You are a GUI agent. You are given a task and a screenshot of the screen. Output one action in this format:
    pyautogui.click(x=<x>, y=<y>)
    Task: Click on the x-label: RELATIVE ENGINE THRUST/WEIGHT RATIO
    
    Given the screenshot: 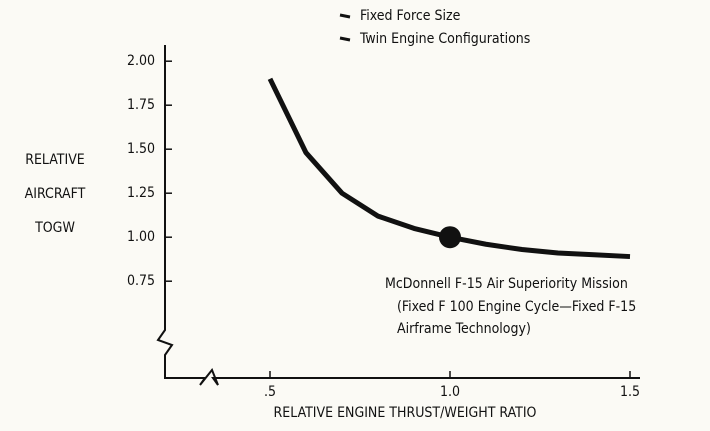 What is the action you would take?
    pyautogui.click(x=405, y=413)
    